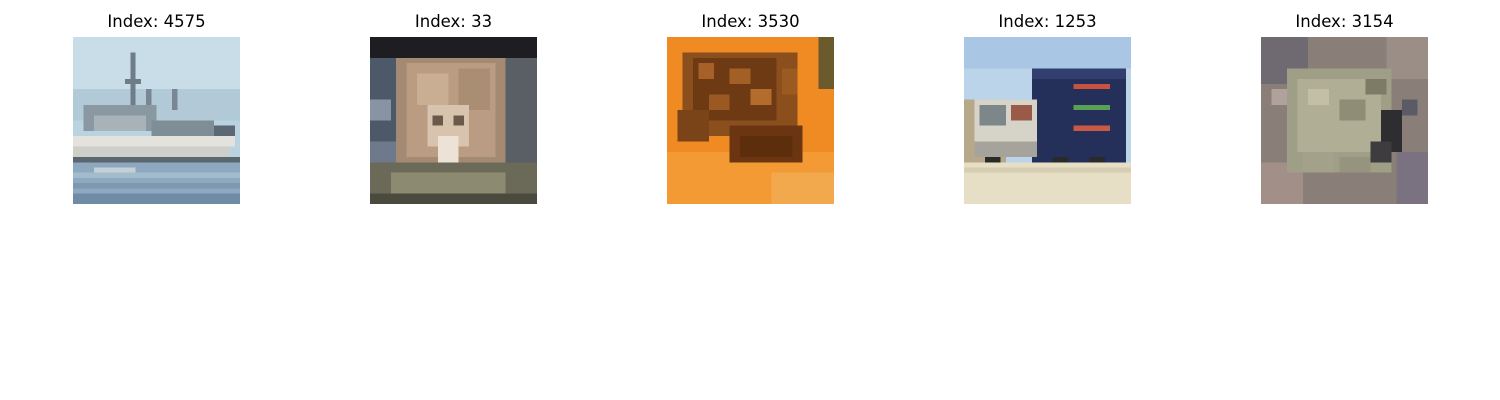 The height and width of the screenshot is (400, 1500). I want to click on panel-title: Index: 3154, so click(1344, 22).